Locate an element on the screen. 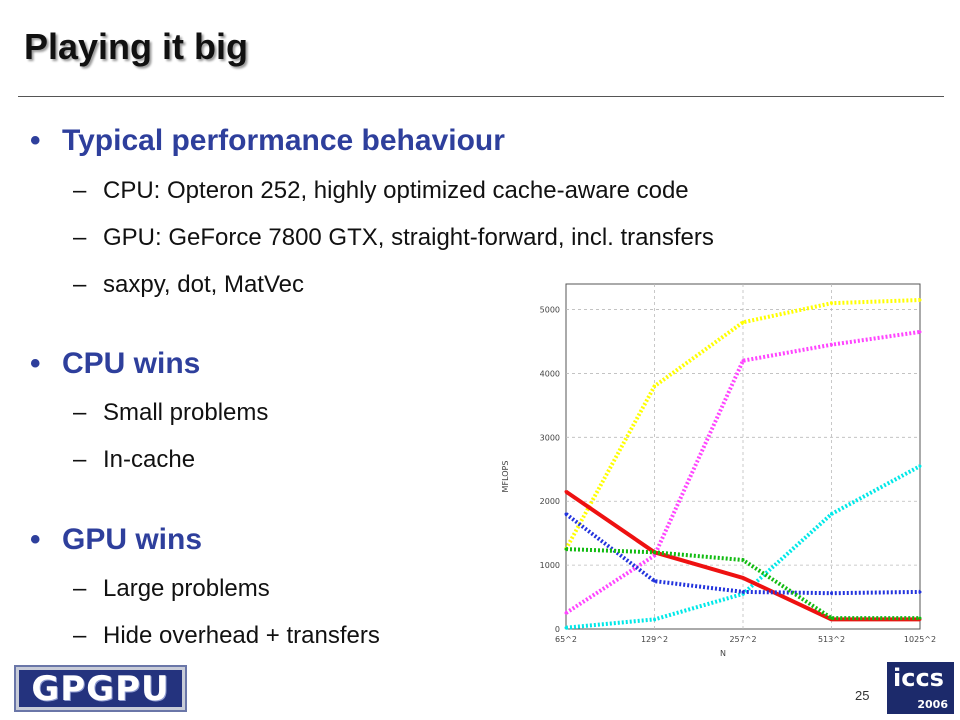 The image size is (960, 720). y-tick-label: 1000 is located at coordinates (550, 565).